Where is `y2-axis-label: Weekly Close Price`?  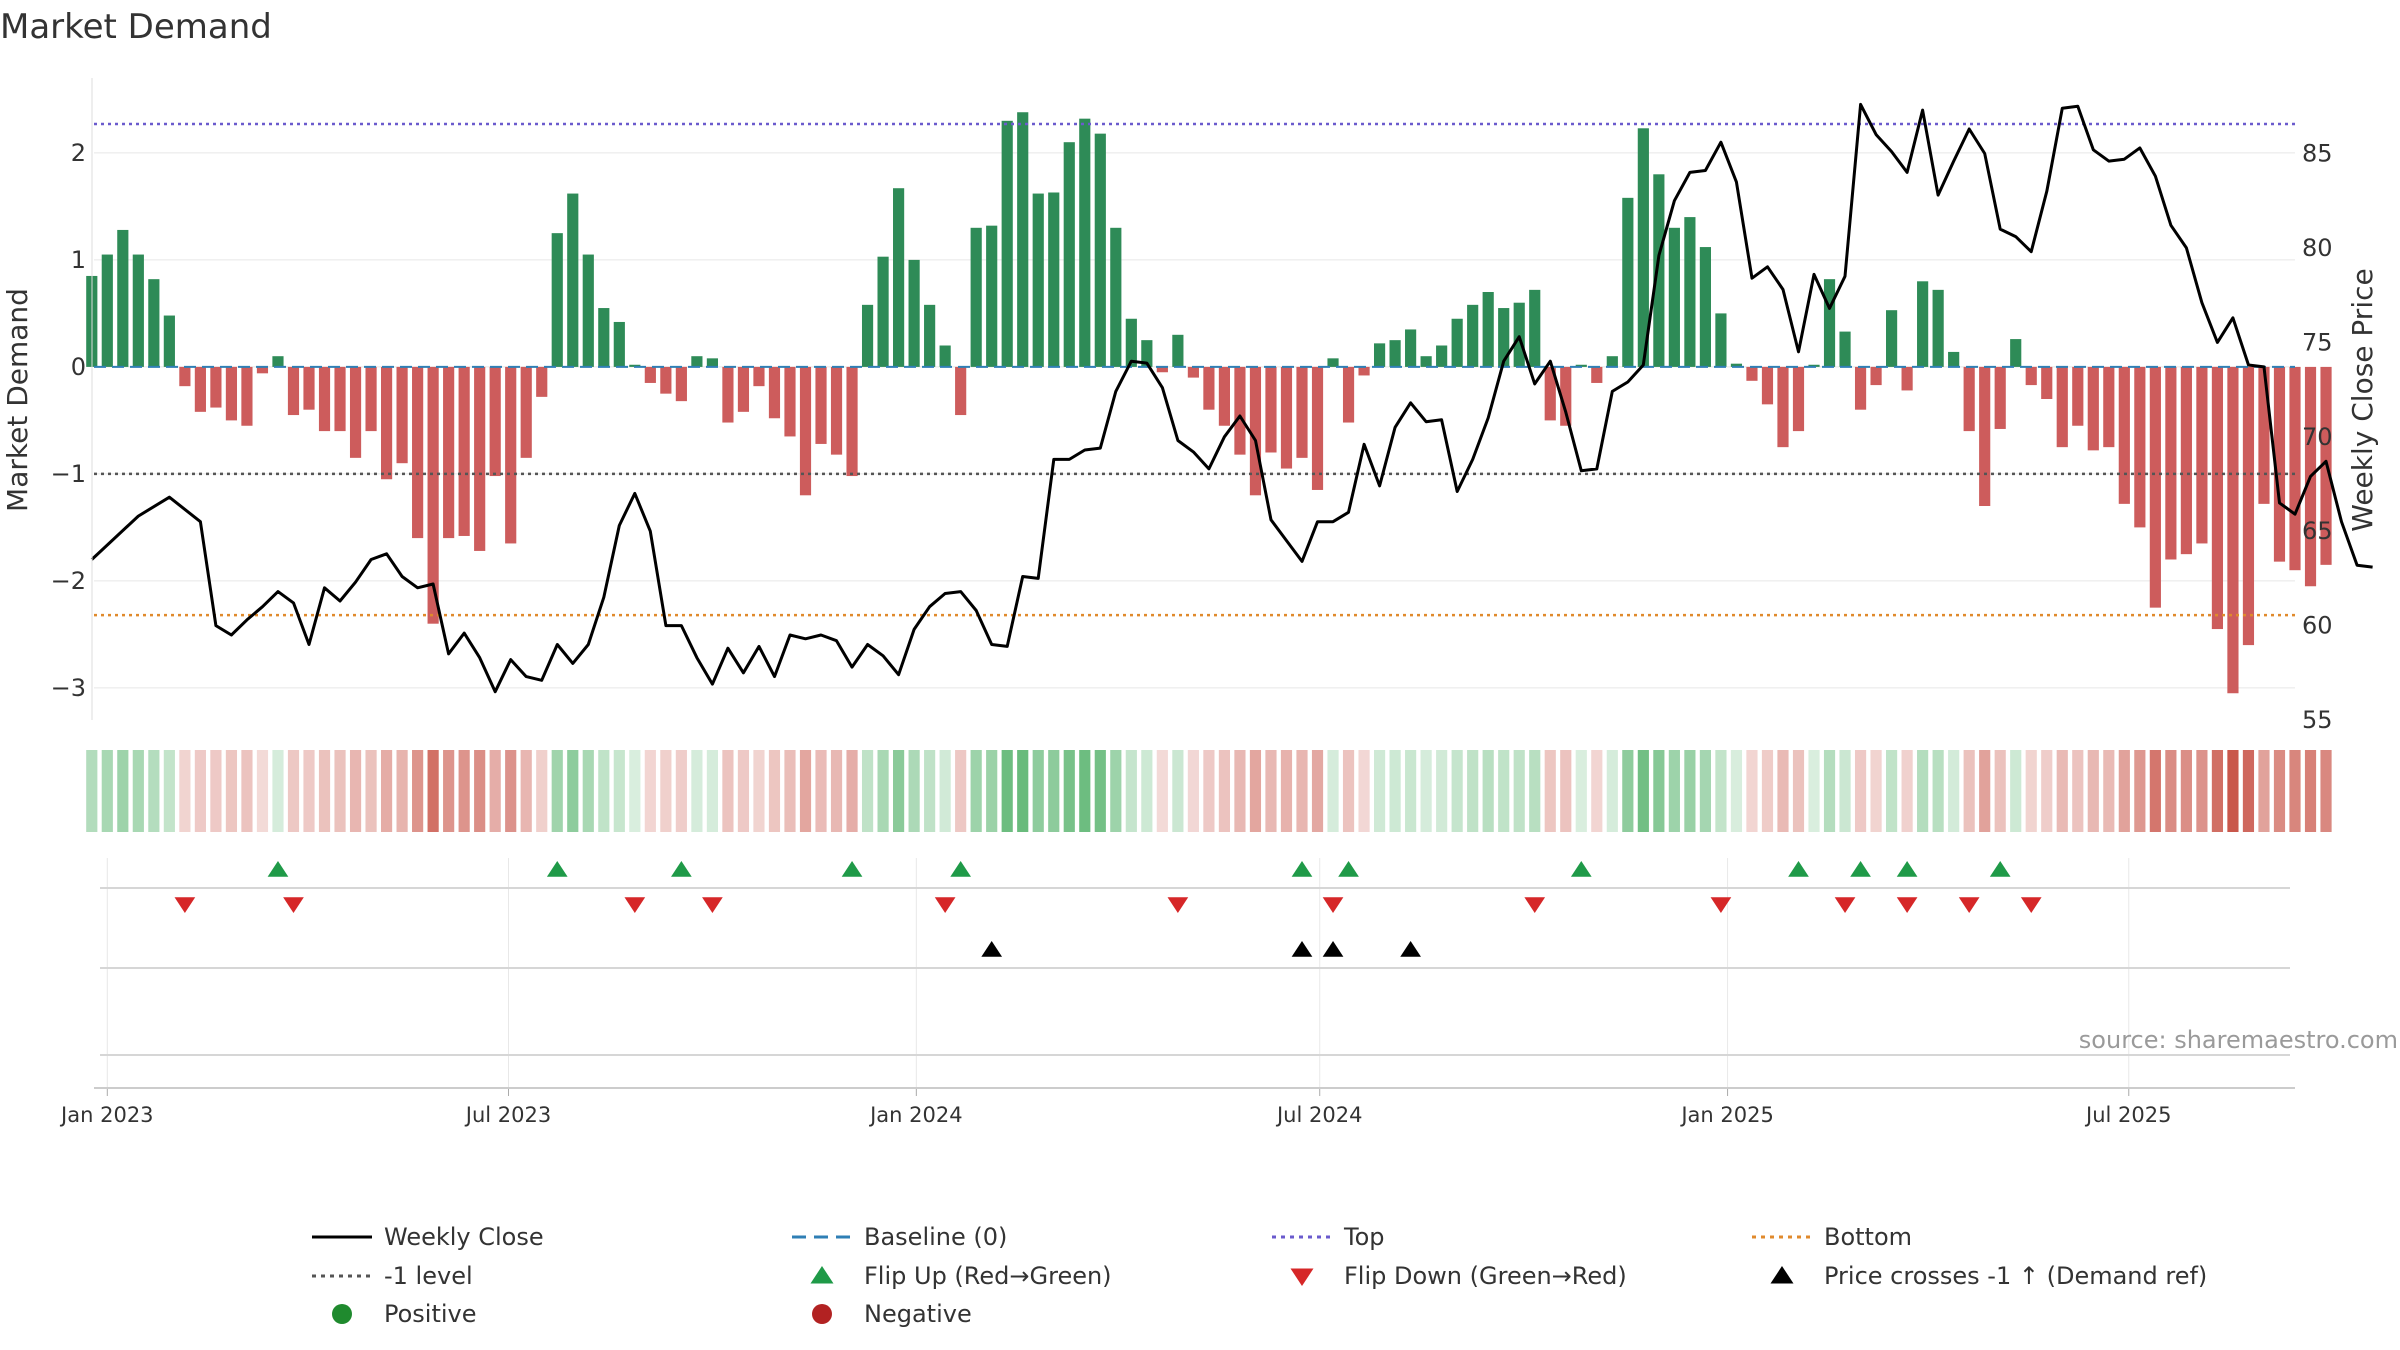
y2-axis-label: Weekly Close Price is located at coordinates (2362, 399).